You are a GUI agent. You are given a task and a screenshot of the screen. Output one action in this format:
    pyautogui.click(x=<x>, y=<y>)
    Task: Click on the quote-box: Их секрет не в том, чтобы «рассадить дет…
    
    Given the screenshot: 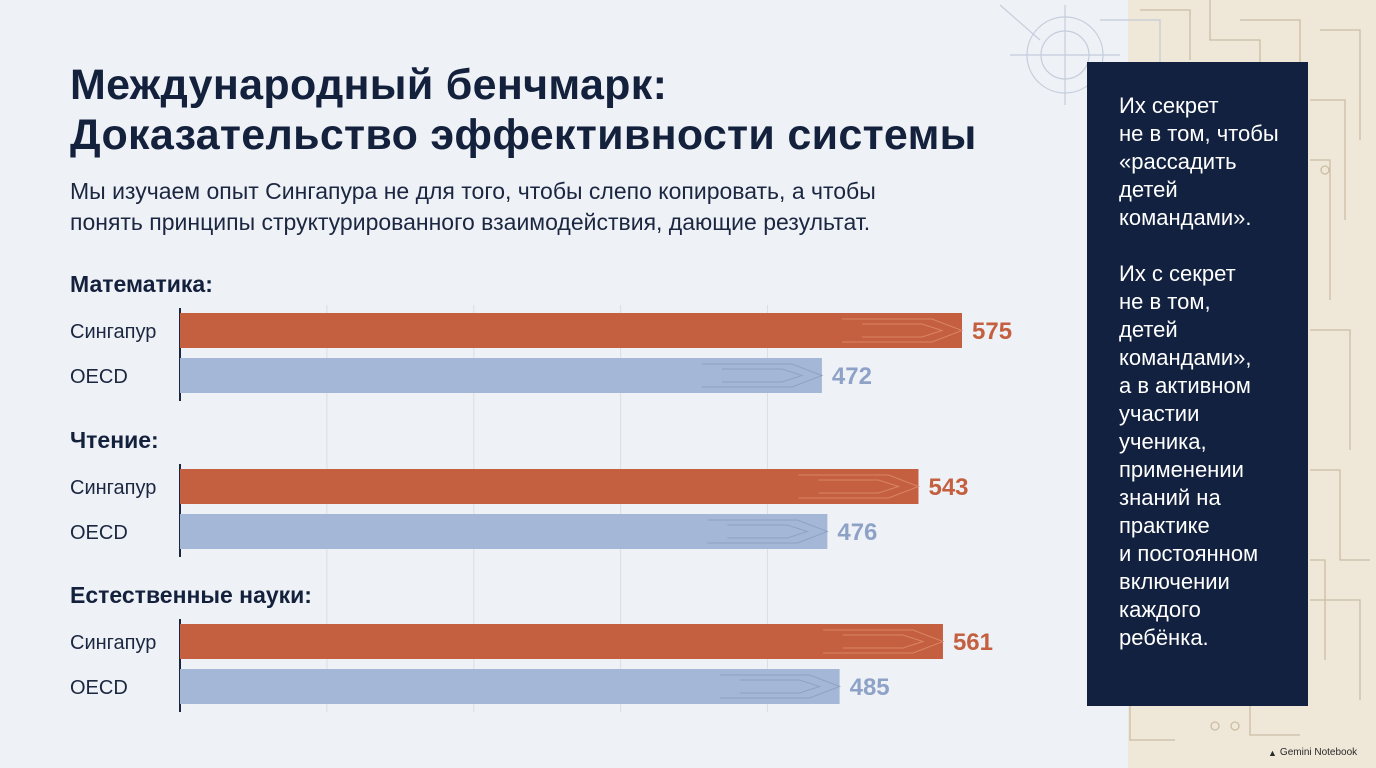 What is the action you would take?
    pyautogui.click(x=1197, y=384)
    